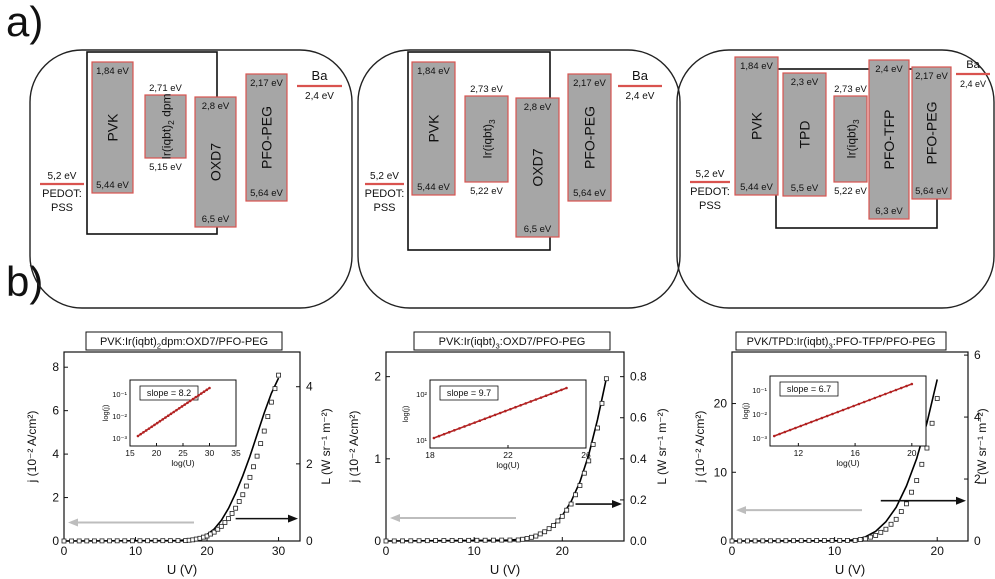 The width and height of the screenshot is (995, 579). Describe the element at coordinates (492, 121) in the screenshot. I see `layer-name-sub: 3` at that location.